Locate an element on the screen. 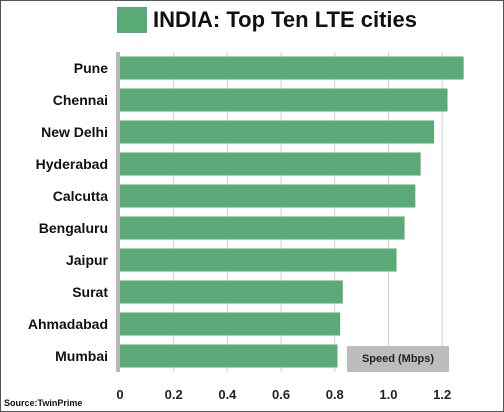 This screenshot has width=504, height=412. title-swatch is located at coordinates (132, 20).